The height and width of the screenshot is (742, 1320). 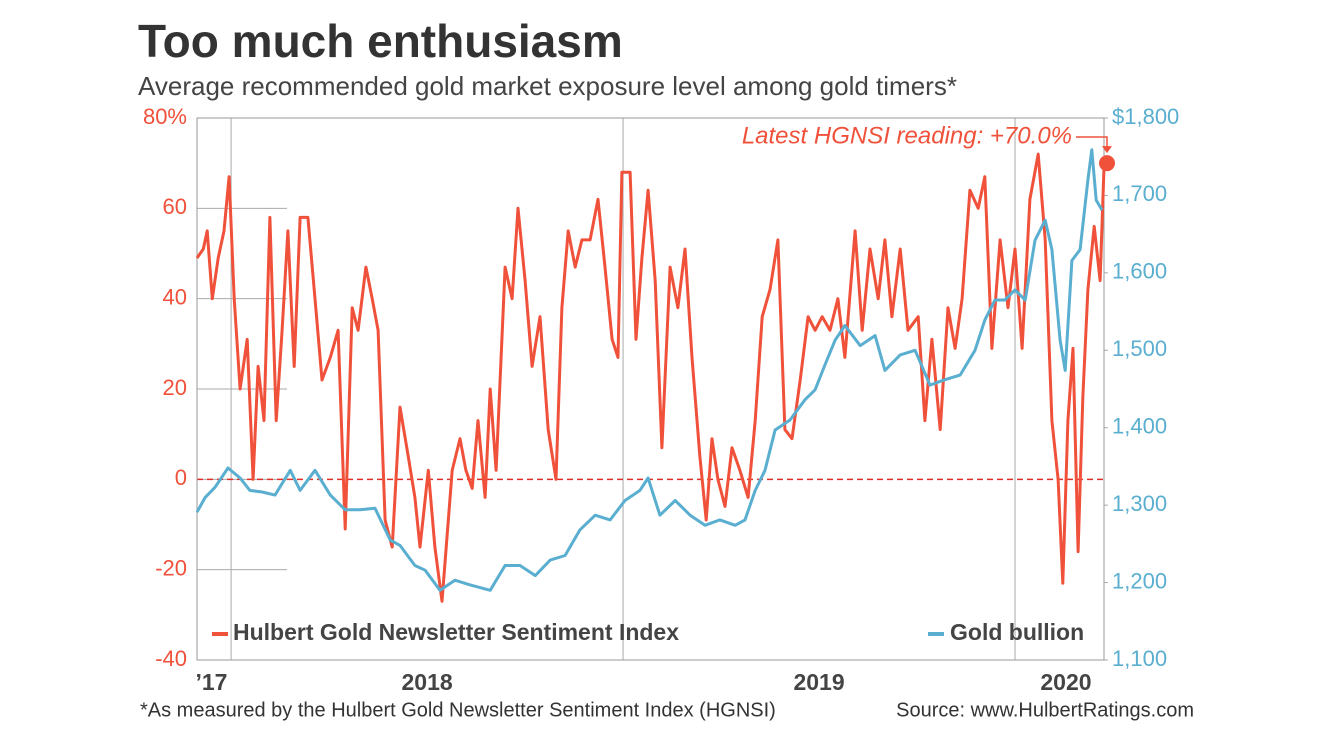 What do you see at coordinates (907, 135) in the screenshot?
I see `annotation: Latest HGNSI reading: +70.0%` at bounding box center [907, 135].